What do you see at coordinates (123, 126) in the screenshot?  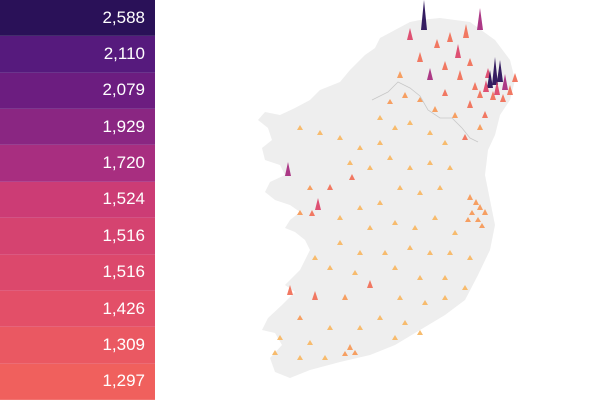 I see `legend-value: 1,929` at bounding box center [123, 126].